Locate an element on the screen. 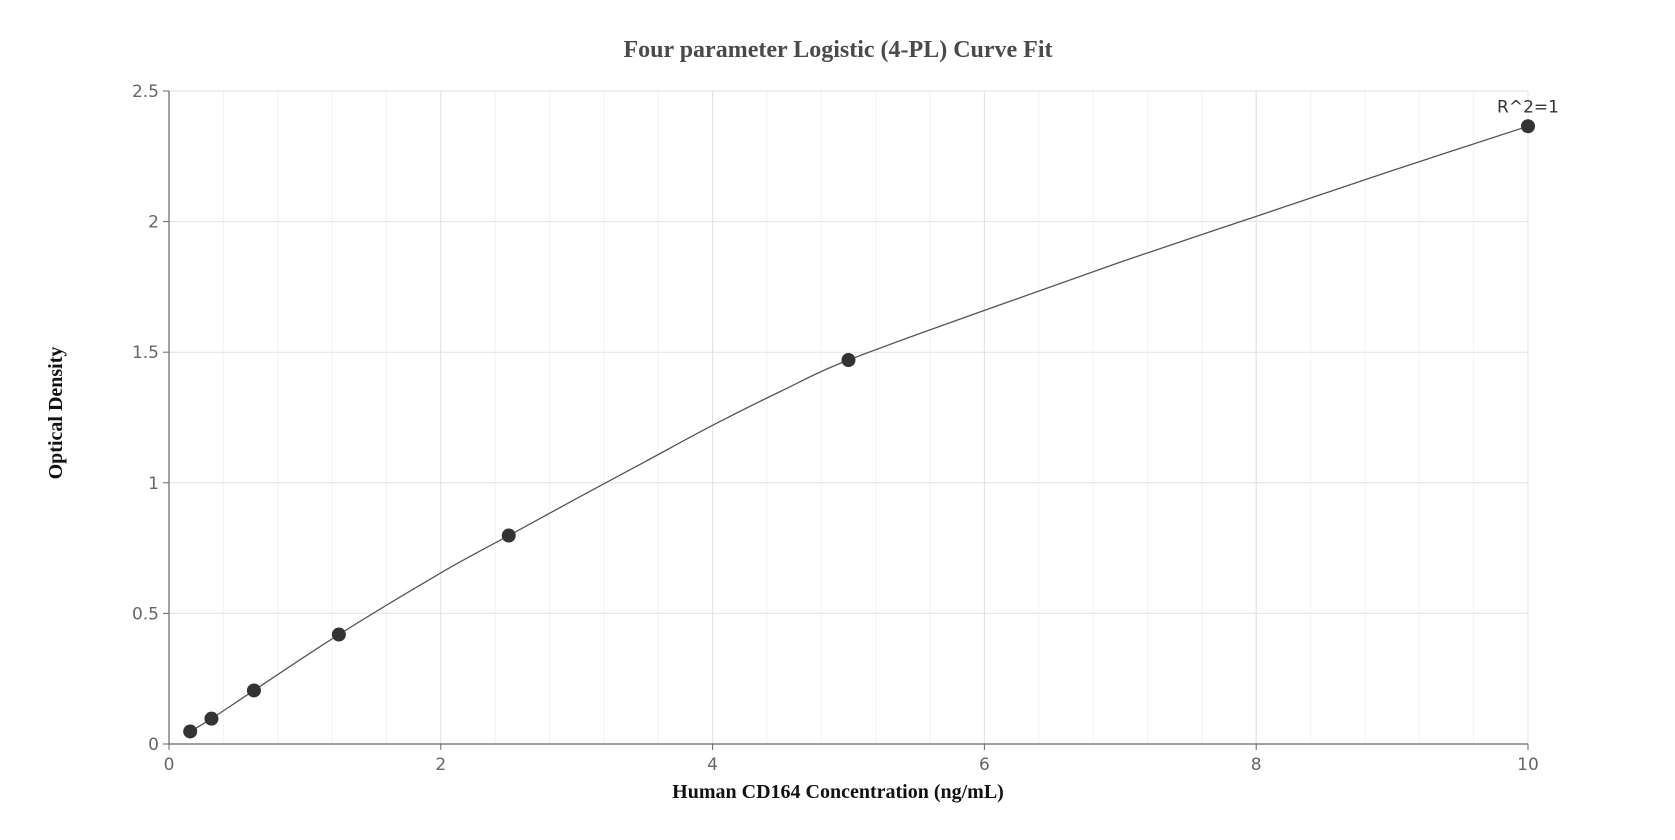  y-tick-label: 0.5 is located at coordinates (145, 614).